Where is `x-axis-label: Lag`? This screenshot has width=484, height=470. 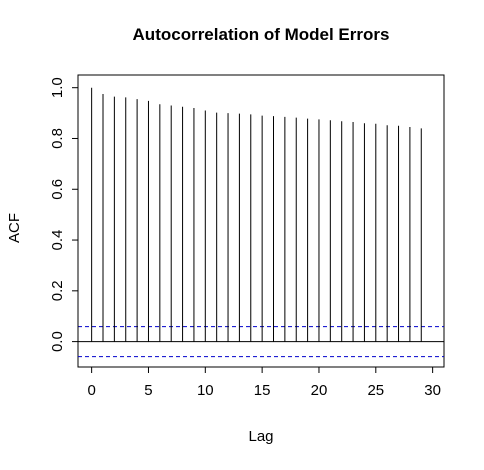 x-axis-label: Lag is located at coordinates (260, 436).